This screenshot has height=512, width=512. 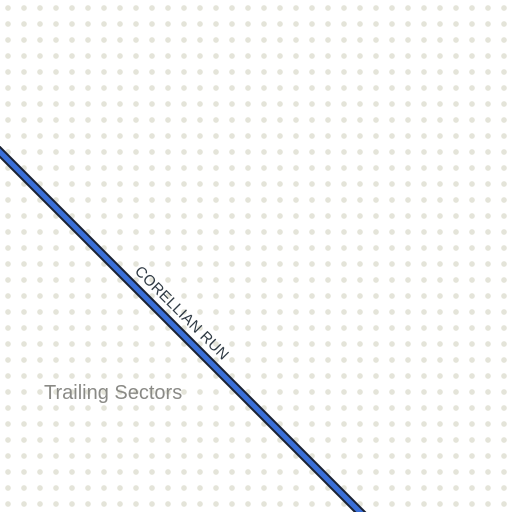 What do you see at coordinates (113, 393) in the screenshot?
I see `region-label: Trailing Sectors` at bounding box center [113, 393].